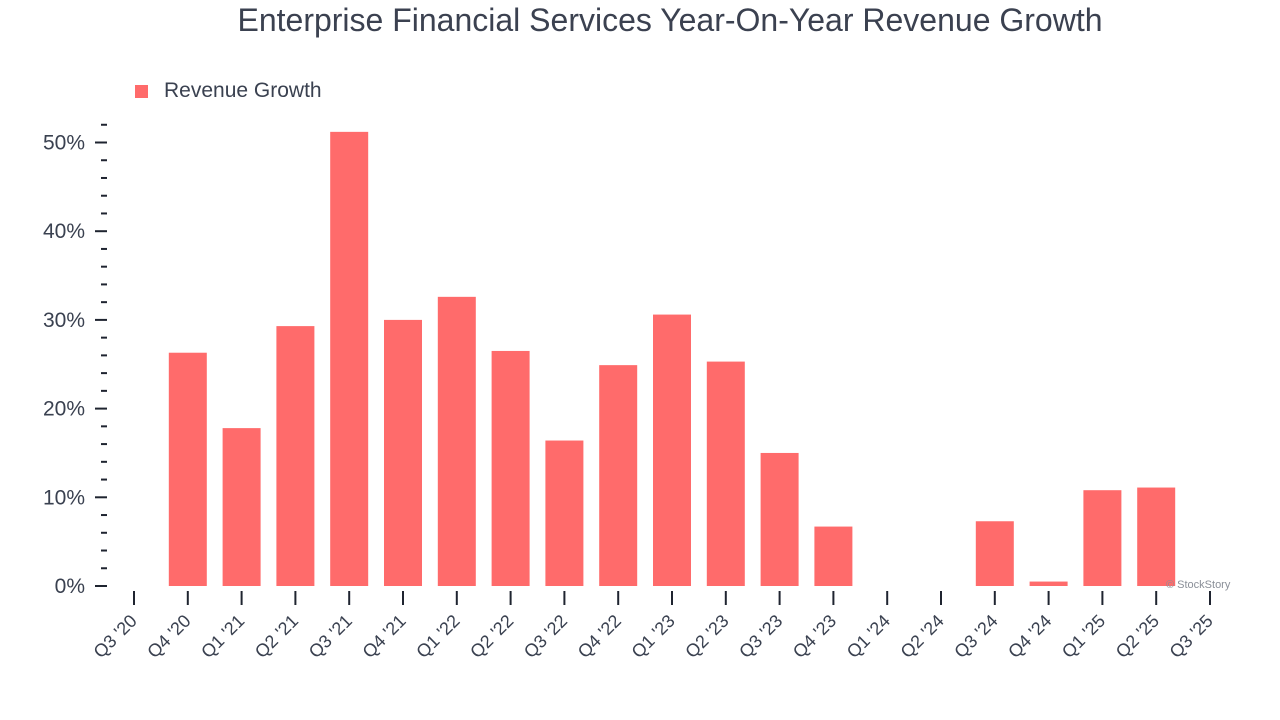  I want to click on x-tick-label: Q4 '23, so click(814, 636).